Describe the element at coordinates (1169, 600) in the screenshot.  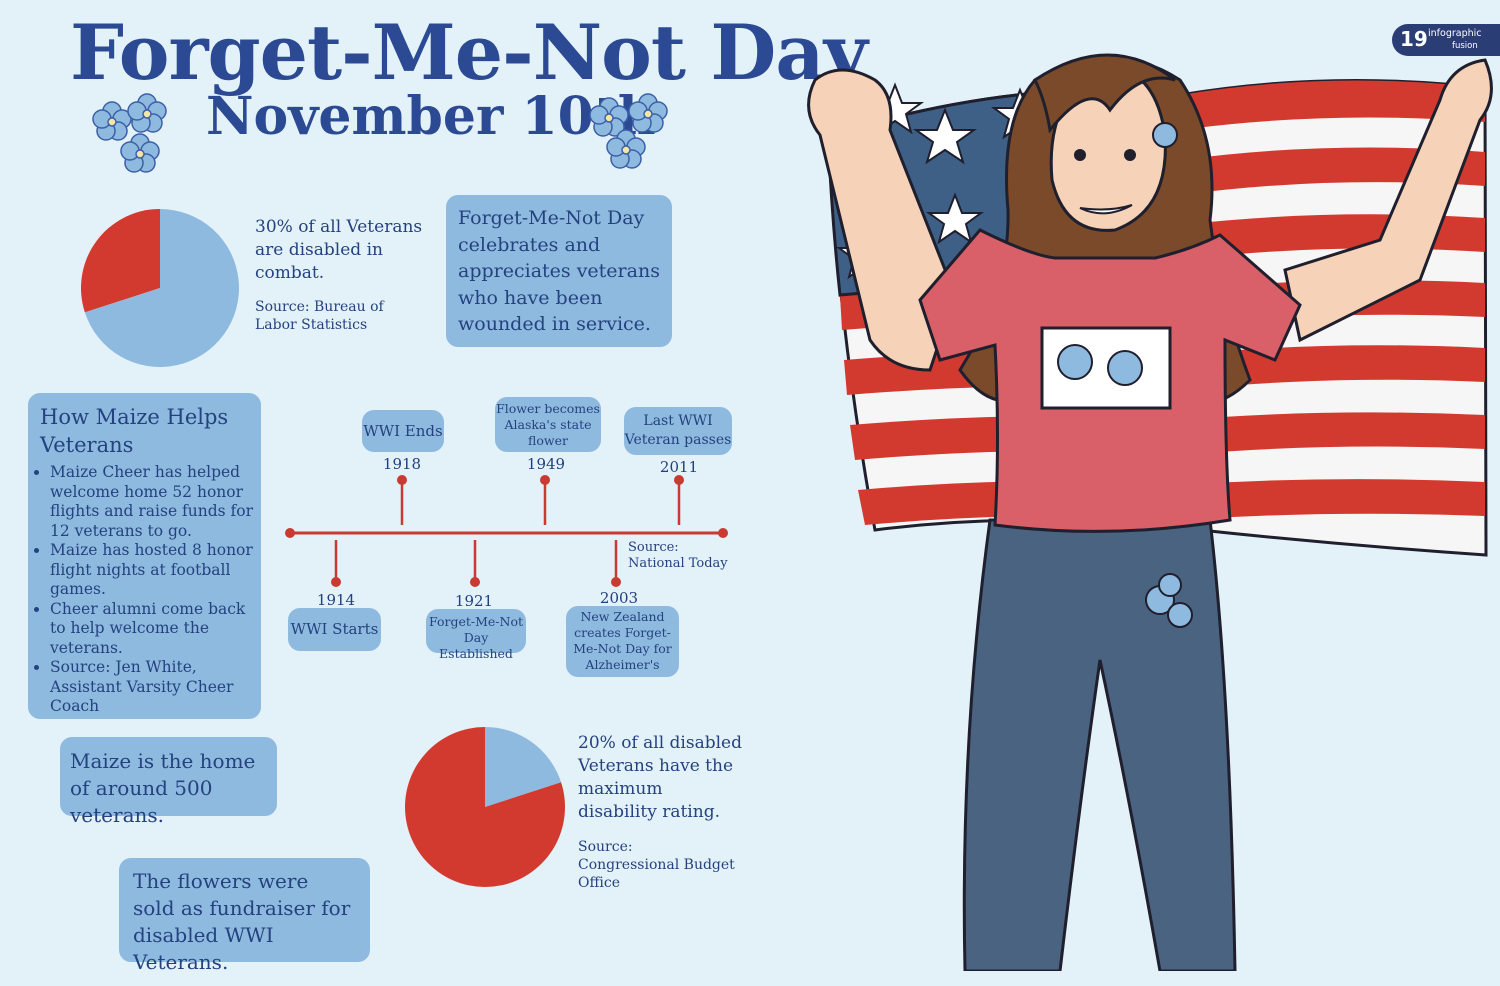
I see `pocket-flower-icon` at that location.